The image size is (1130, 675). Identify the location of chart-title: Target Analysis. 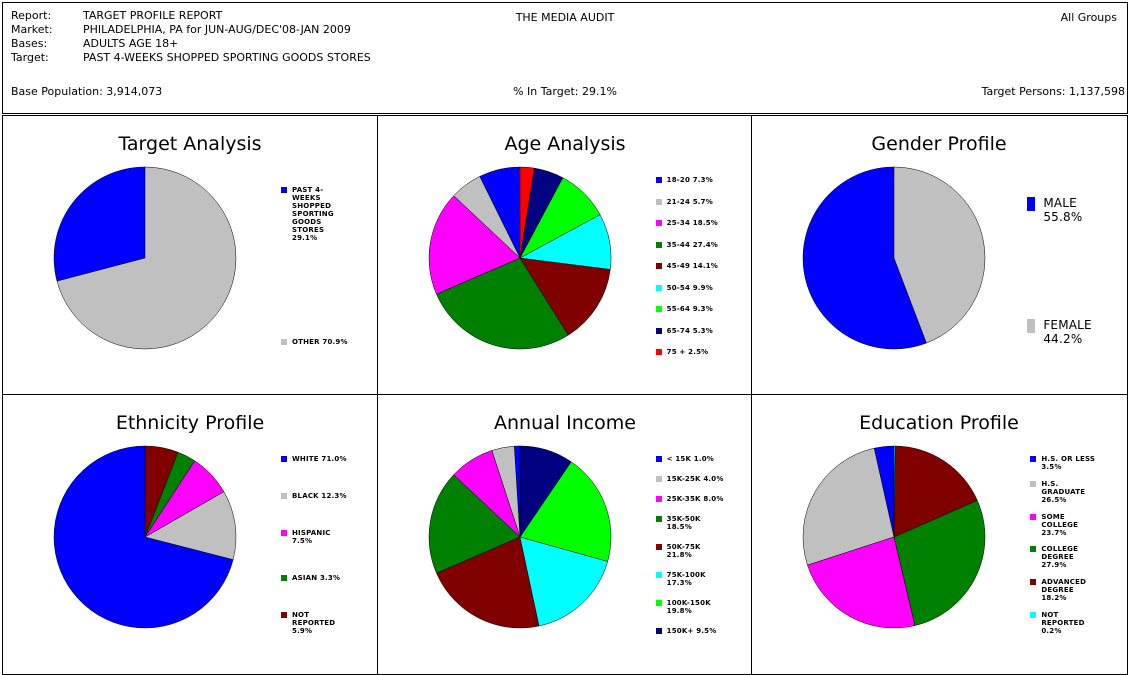
(189, 144).